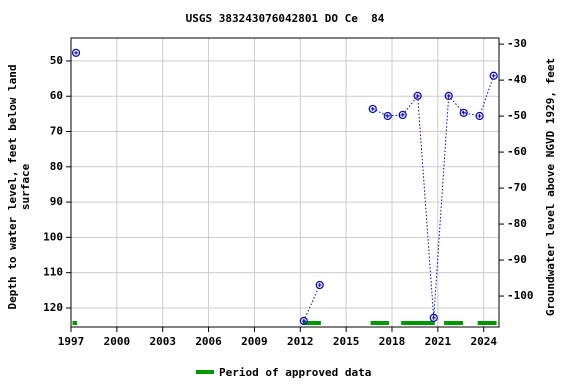 This screenshot has height=388, width=576. I want to click on y-axis-label: Depth to water level, feet below land, so click(12, 186).